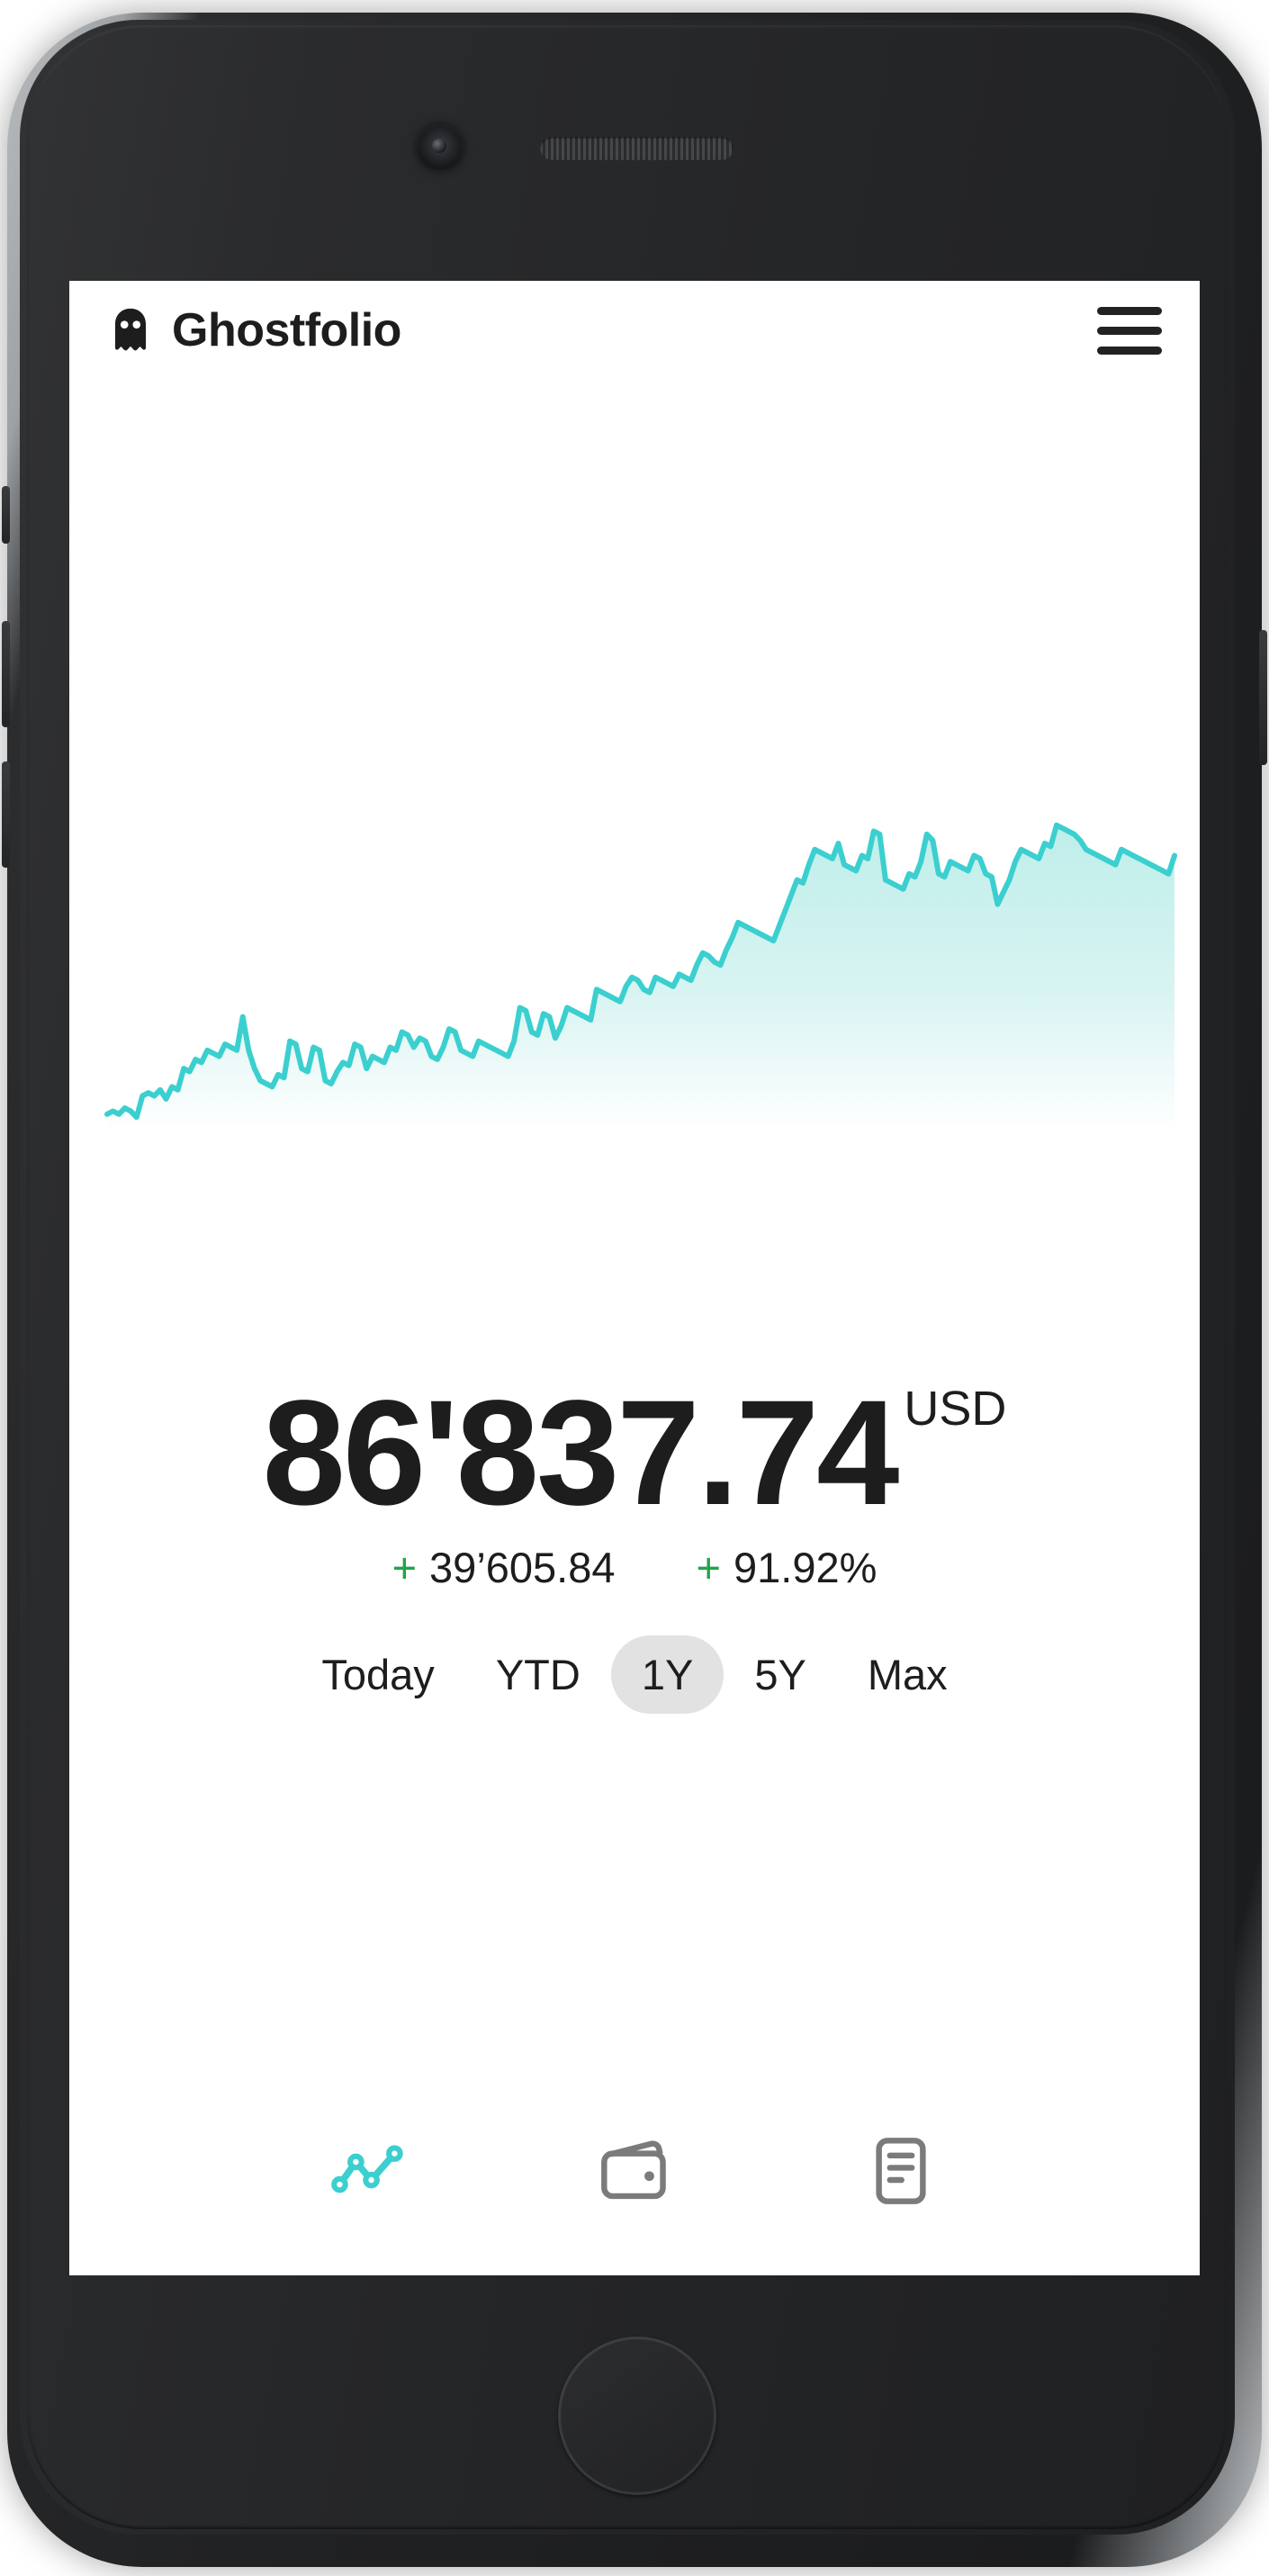 The height and width of the screenshot is (2576, 1269). What do you see at coordinates (440, 147) in the screenshot?
I see `front-camera-icon` at bounding box center [440, 147].